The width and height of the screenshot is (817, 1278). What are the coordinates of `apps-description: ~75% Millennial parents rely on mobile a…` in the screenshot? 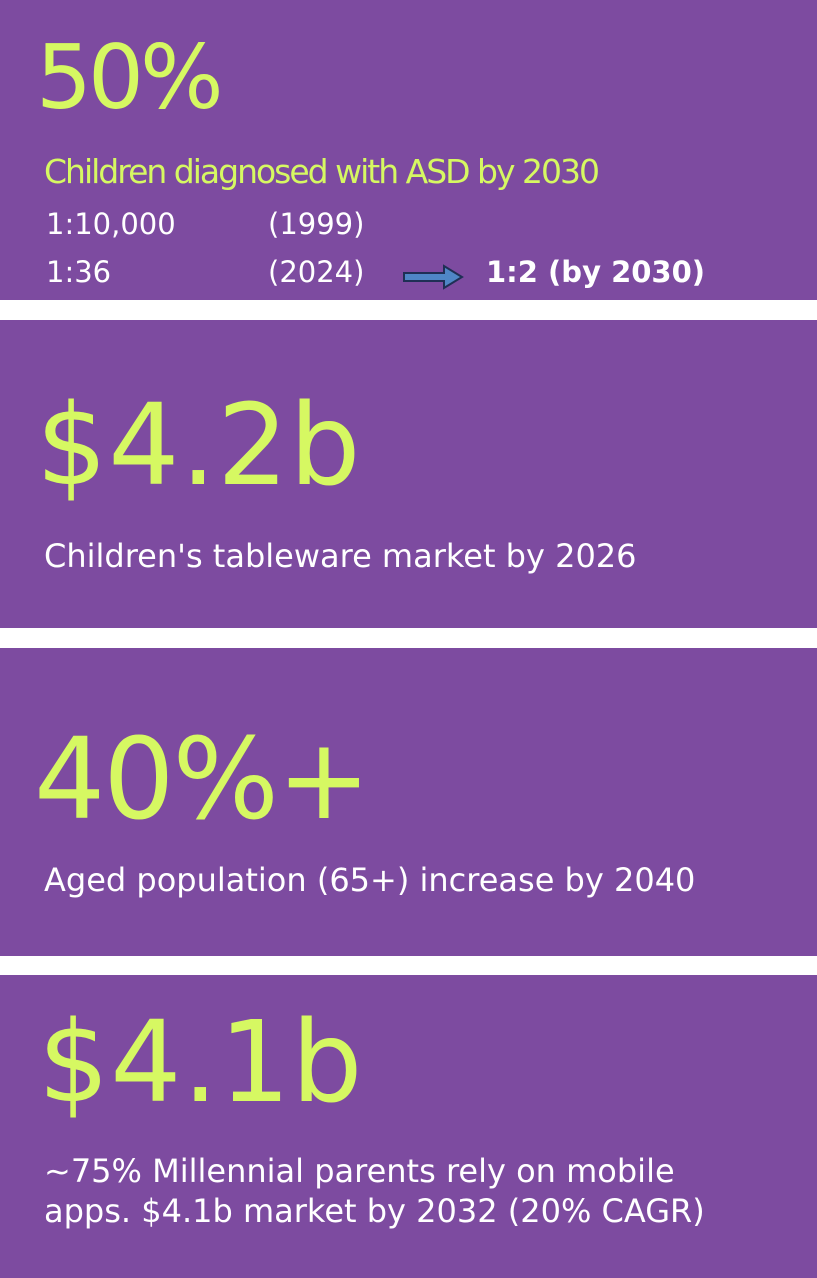 It's located at (374, 1191).